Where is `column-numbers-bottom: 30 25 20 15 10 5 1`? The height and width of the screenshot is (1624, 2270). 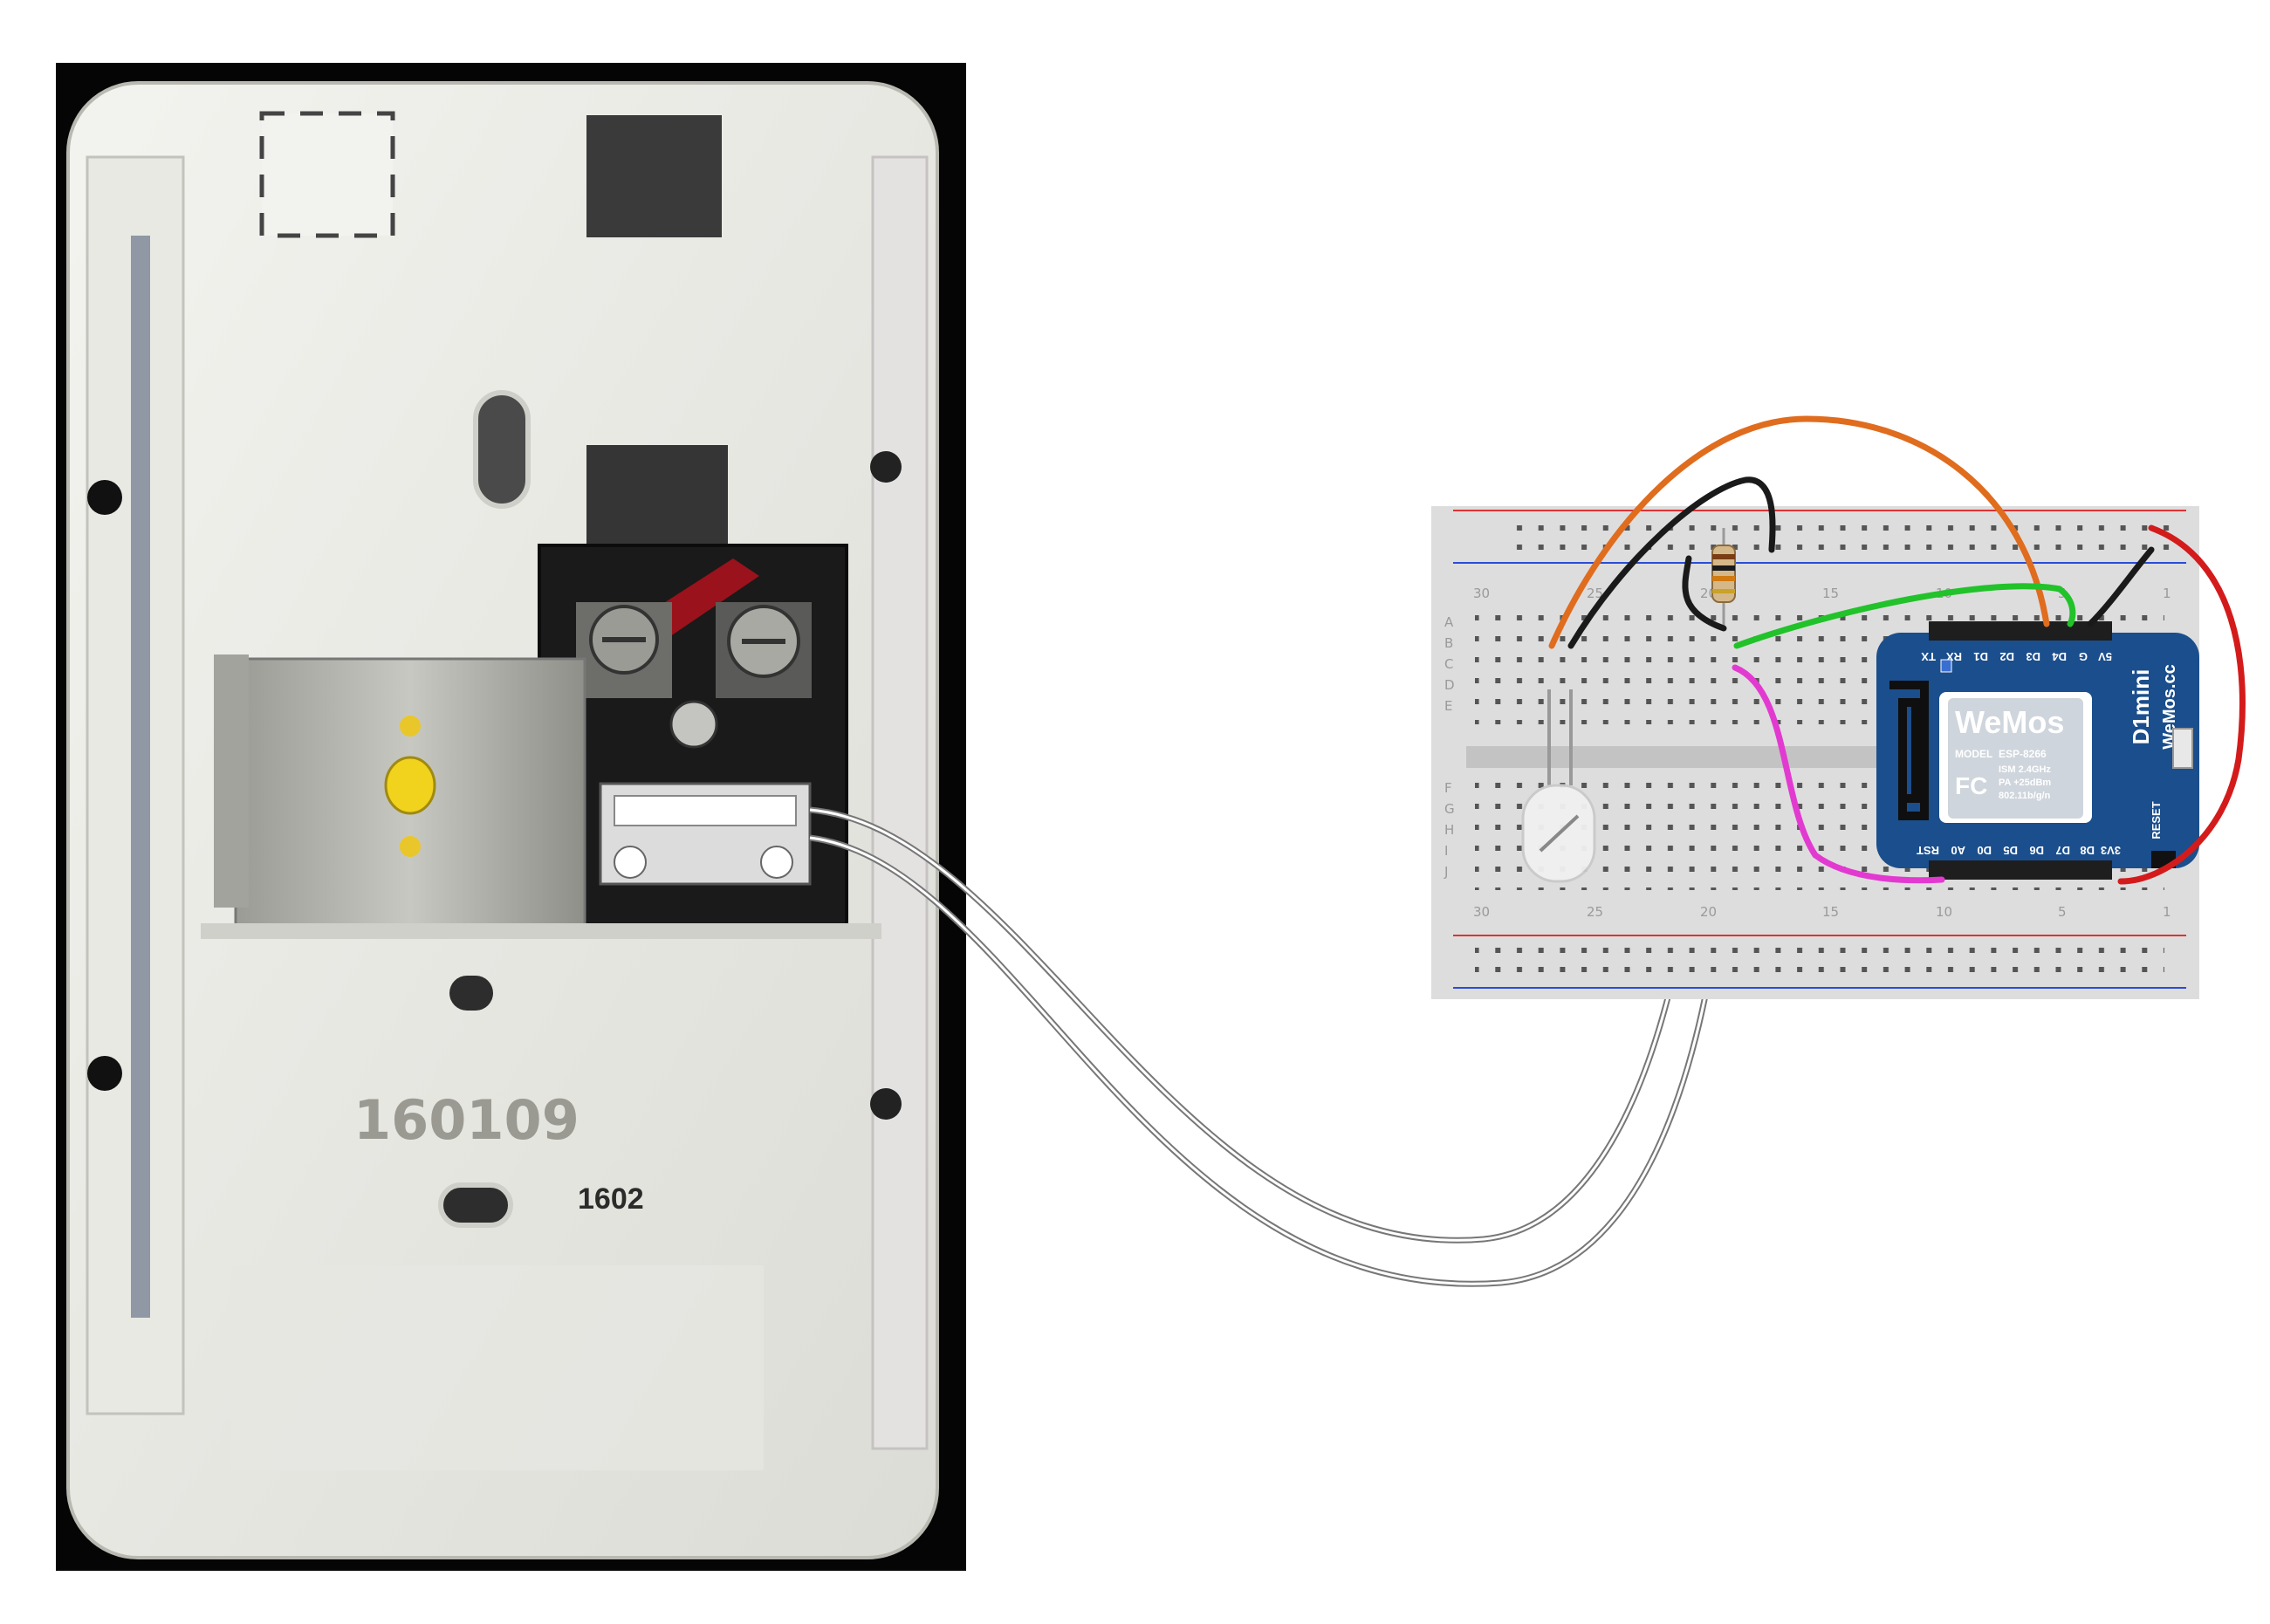
column-numbers-bottom: 30 25 20 15 10 5 1 is located at coordinates (1822, 912).